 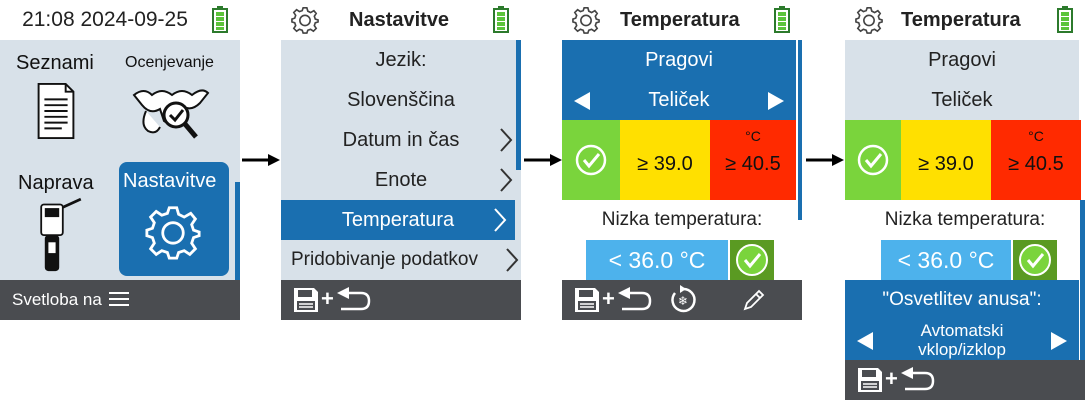 What do you see at coordinates (105, 19) in the screenshot?
I see `clock: 21:08 2024-09-25` at bounding box center [105, 19].